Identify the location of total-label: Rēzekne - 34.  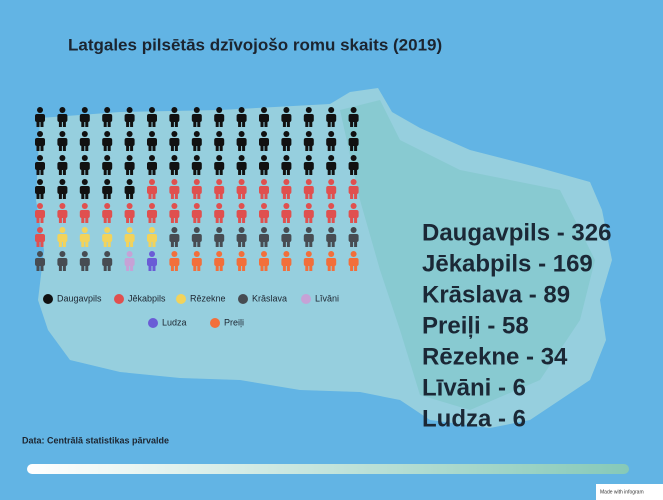
(495, 356).